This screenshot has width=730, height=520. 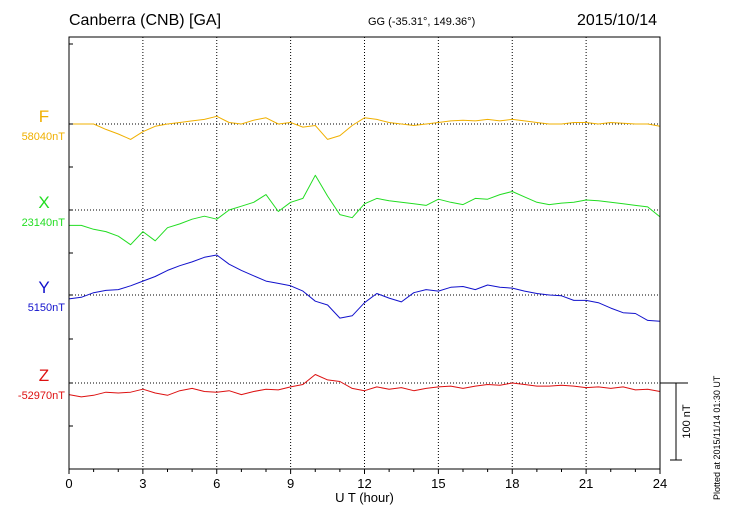 What do you see at coordinates (44, 223) in the screenshot?
I see `component-baseline-x: 23140nT` at bounding box center [44, 223].